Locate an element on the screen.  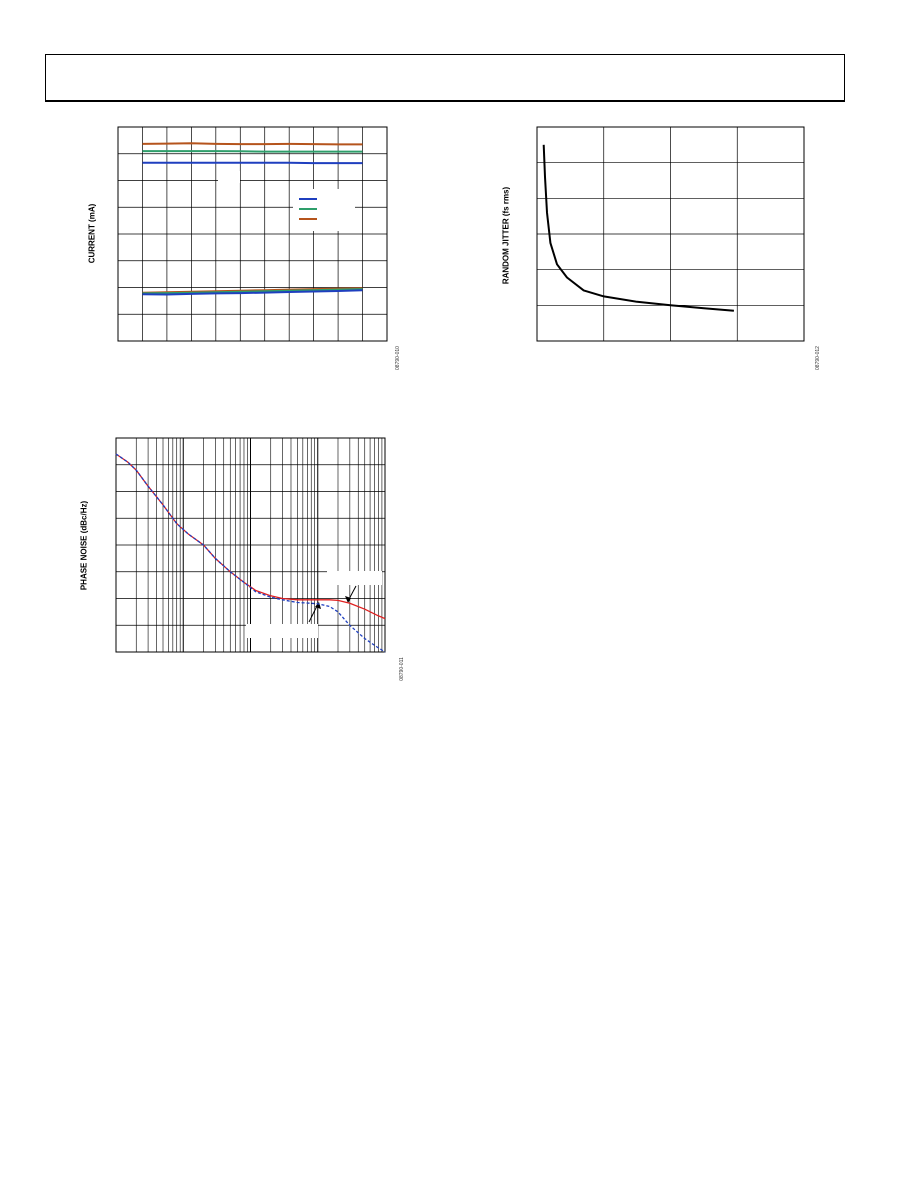
jitter-series-line is located at coordinates (638, 228).